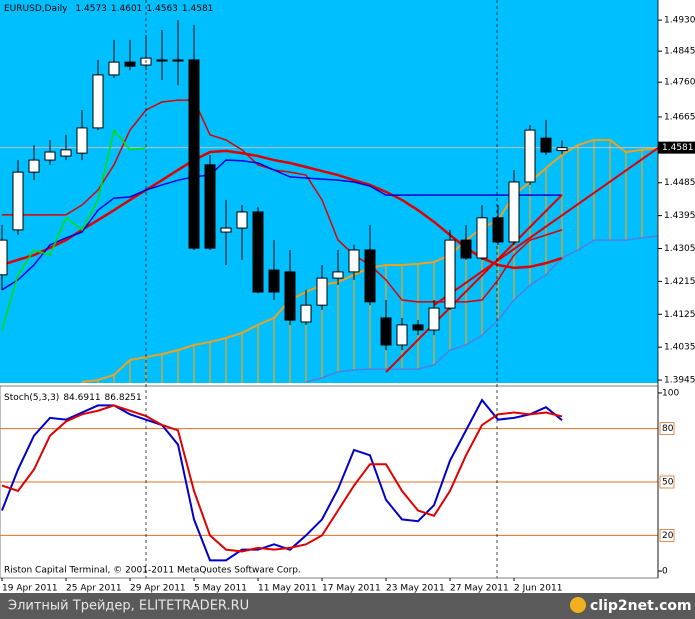 The height and width of the screenshot is (619, 695). What do you see at coordinates (127, 9) in the screenshot?
I see `ohlc-high: 1.4601` at bounding box center [127, 9].